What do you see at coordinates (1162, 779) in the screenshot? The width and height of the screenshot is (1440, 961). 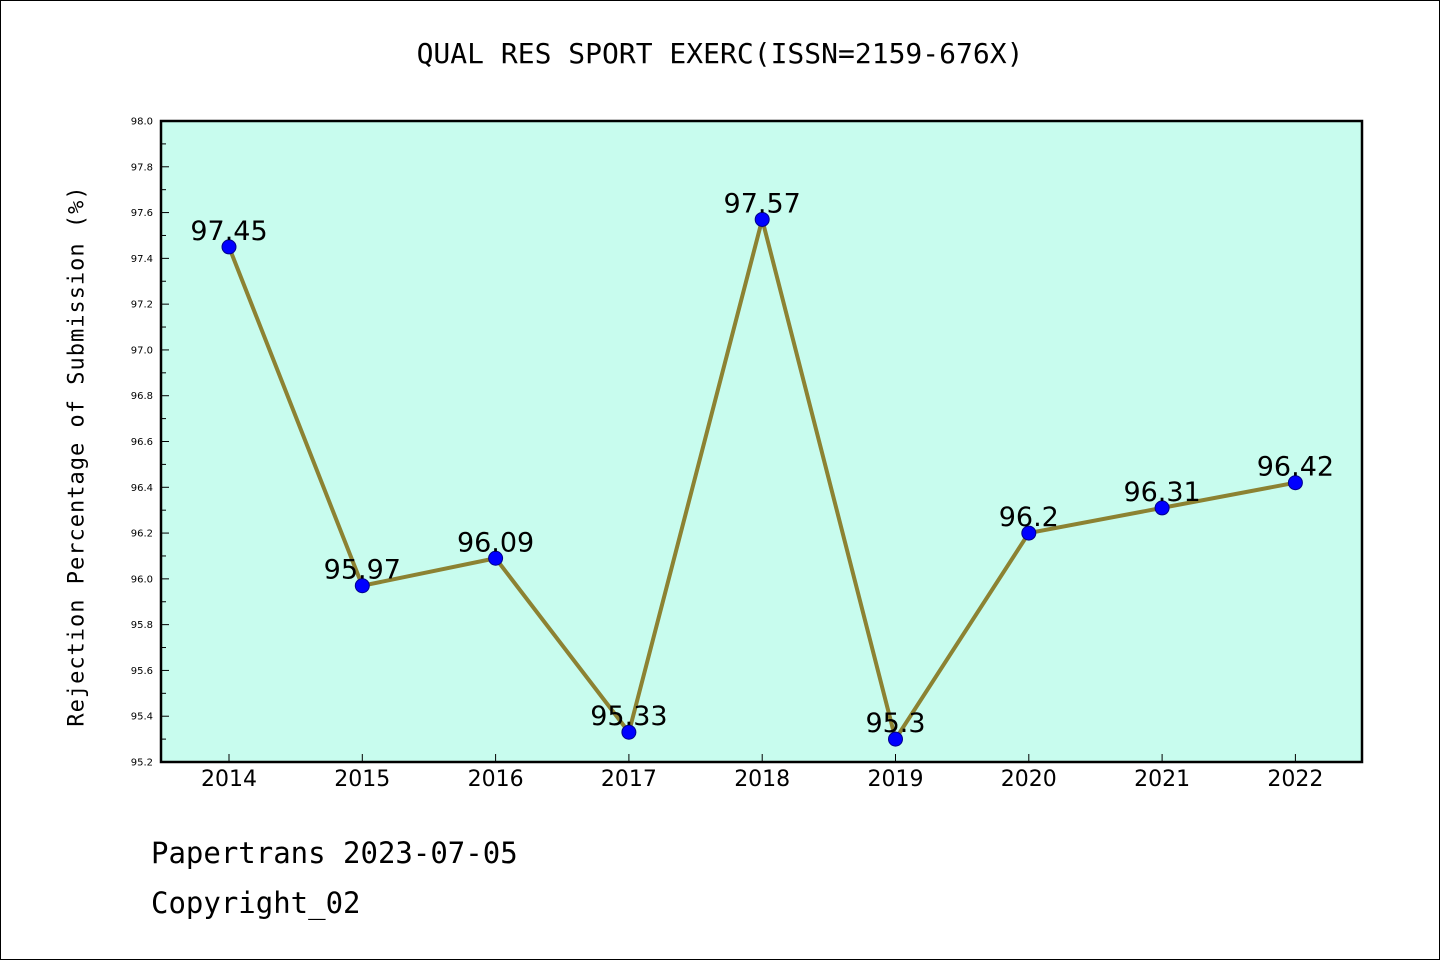 I see `x-tick-label: 2021` at bounding box center [1162, 779].